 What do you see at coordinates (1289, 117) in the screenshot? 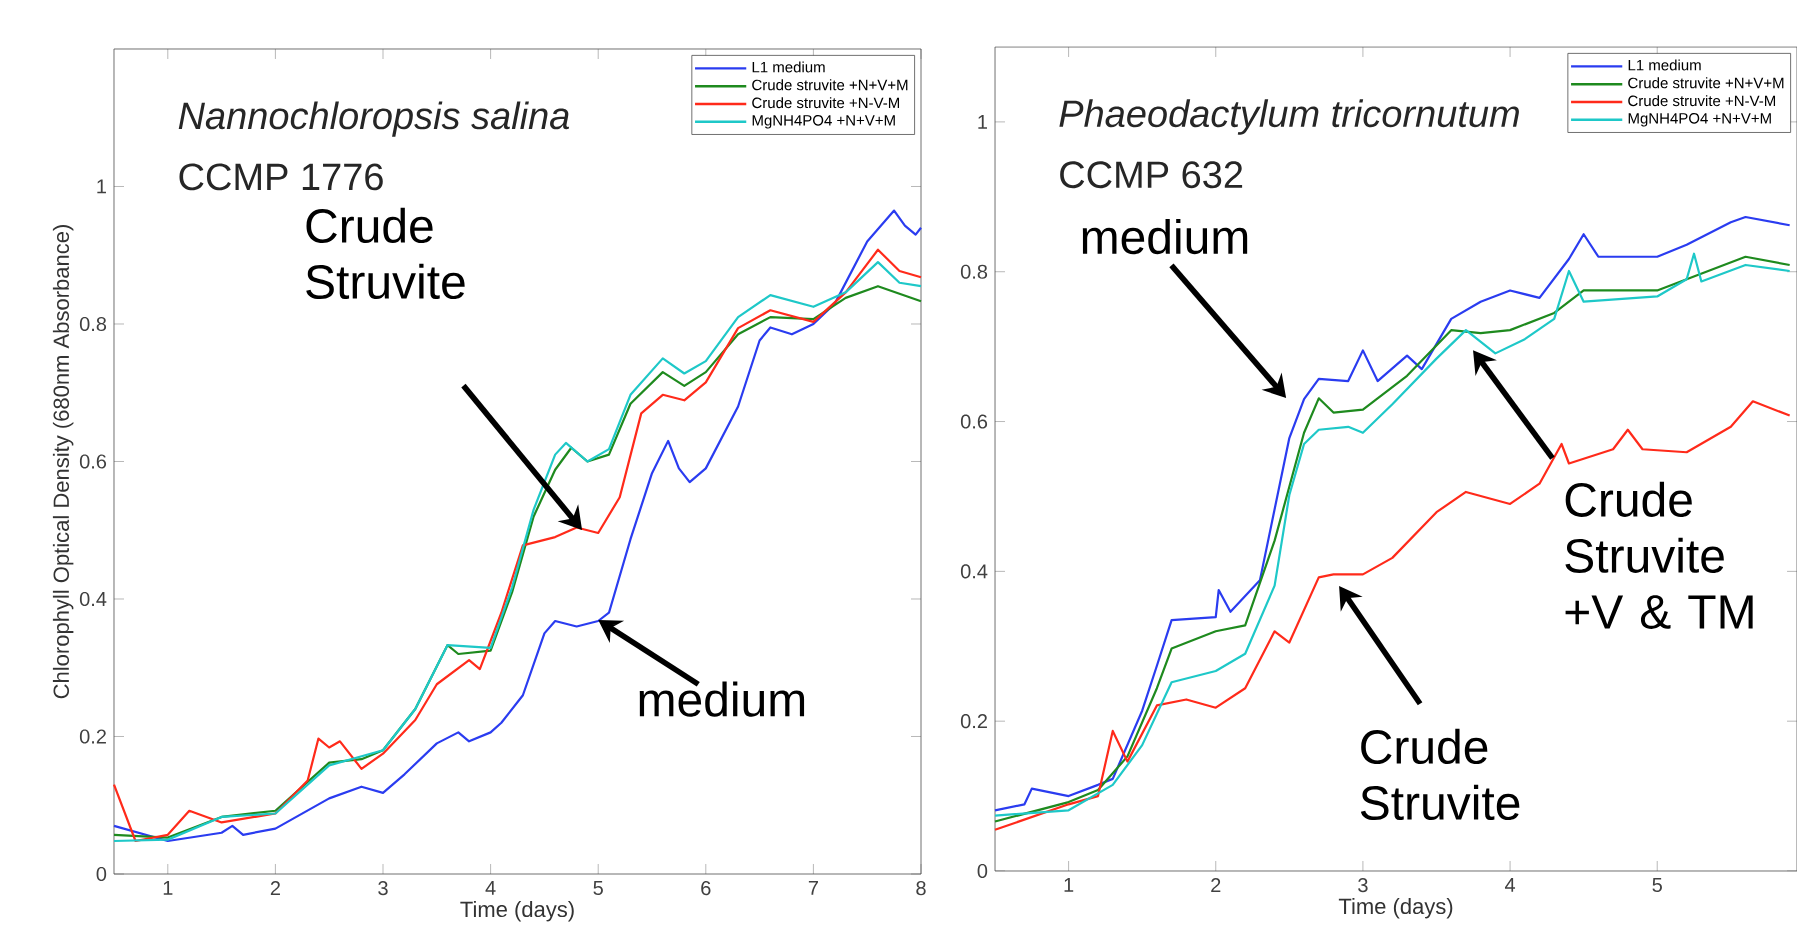
I see `text: Phaeodactylum tricornutum` at bounding box center [1289, 117].